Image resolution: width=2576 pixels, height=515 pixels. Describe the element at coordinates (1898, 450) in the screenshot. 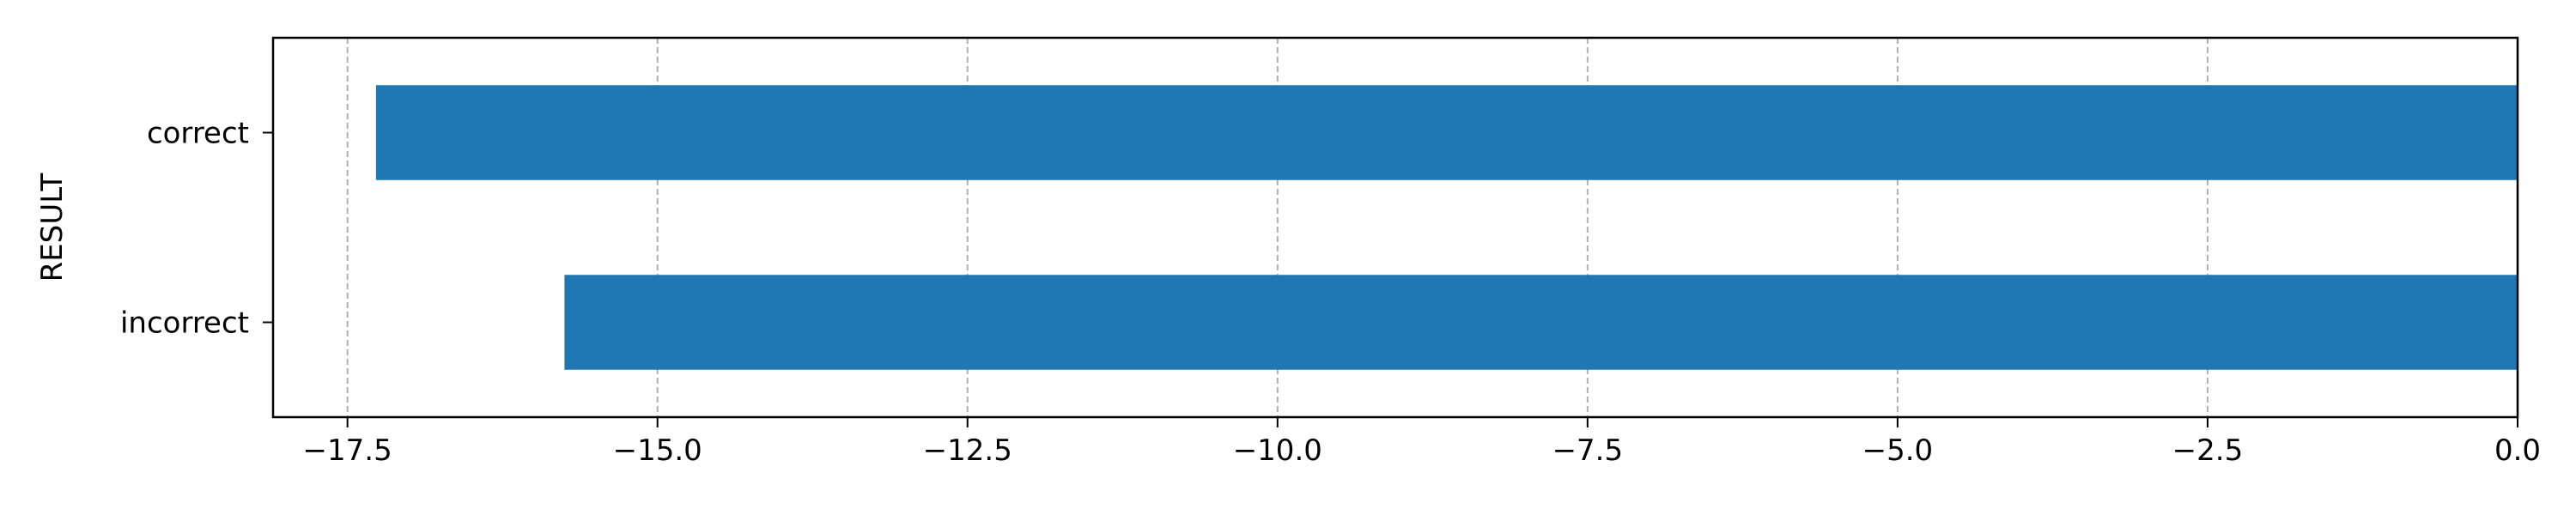

I see `x-tick-label: −5.0` at that location.